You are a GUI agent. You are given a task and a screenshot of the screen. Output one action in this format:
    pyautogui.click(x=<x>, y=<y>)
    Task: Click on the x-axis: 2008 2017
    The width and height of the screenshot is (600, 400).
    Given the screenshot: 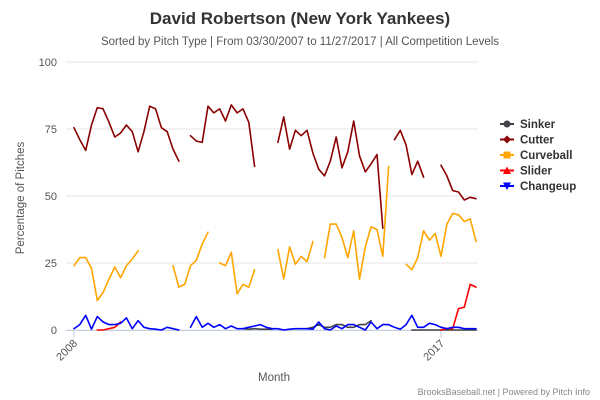 What is the action you would take?
    pyautogui.click(x=266, y=346)
    